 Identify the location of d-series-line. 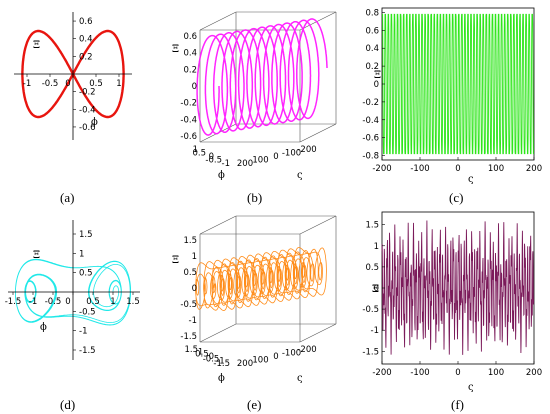
(72, 292).